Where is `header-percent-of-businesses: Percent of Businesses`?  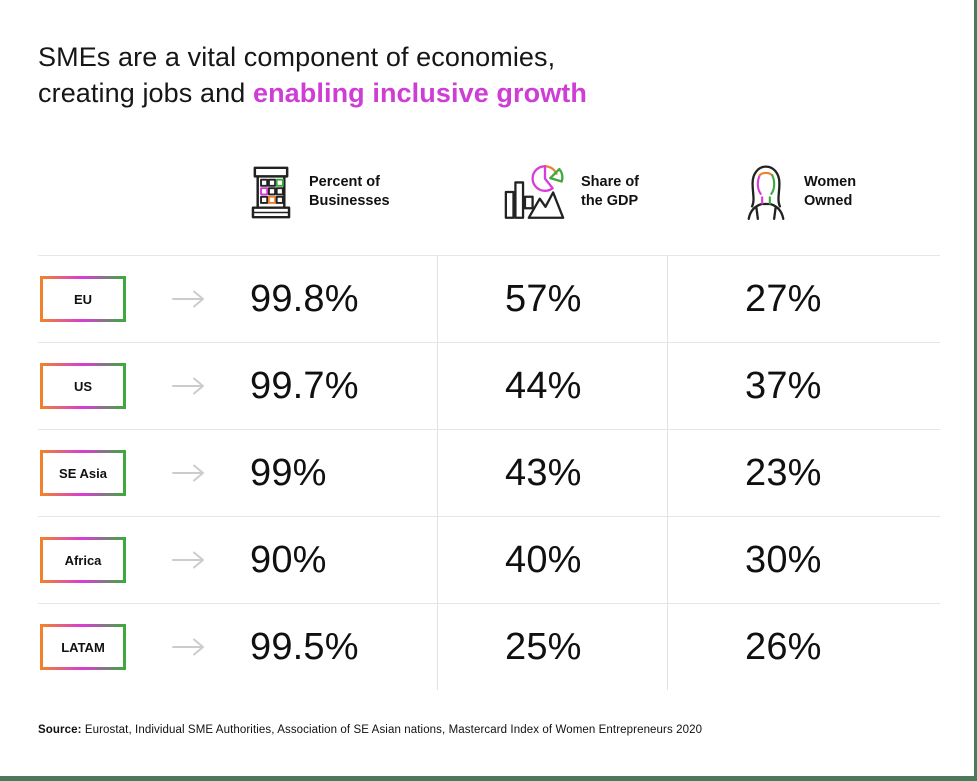 header-percent-of-businesses: Percent of Businesses is located at coordinates (342, 192).